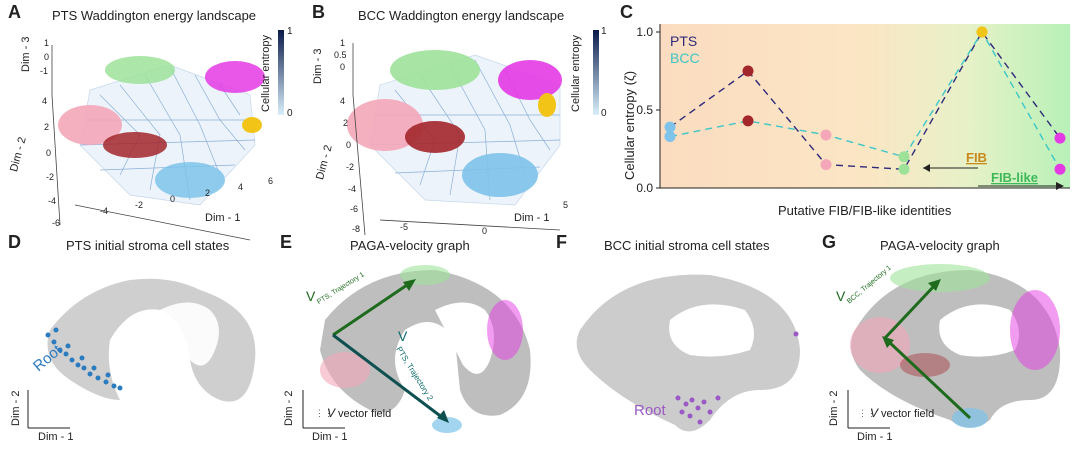 The width and height of the screenshot is (1080, 450). Describe the element at coordinates (1060, 186) in the screenshot. I see `fib-like-arrow-head` at that location.